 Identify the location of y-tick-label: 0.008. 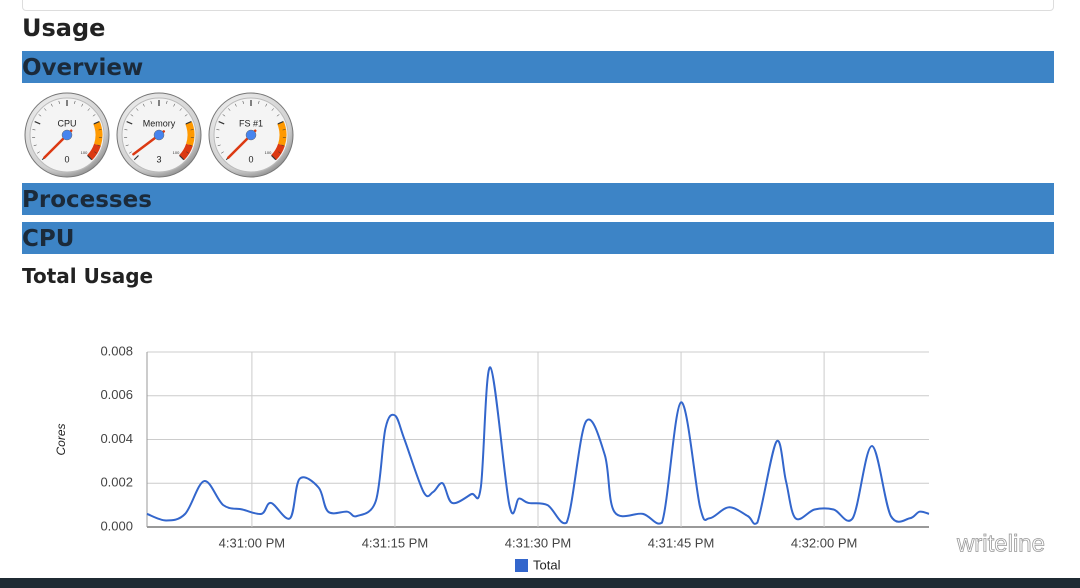
(116, 350).